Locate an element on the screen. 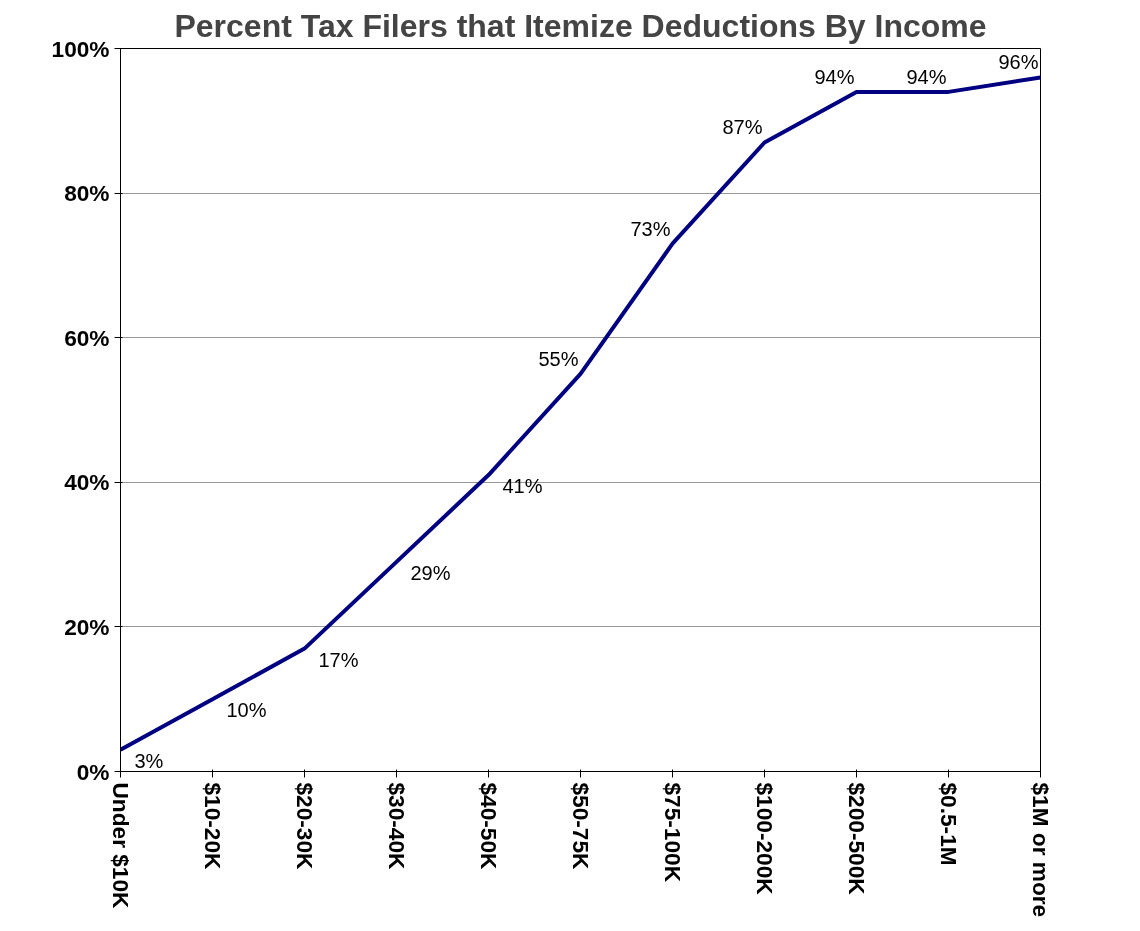 The height and width of the screenshot is (931, 1140). x-tick-label: $0.5-1M is located at coordinates (948, 824).